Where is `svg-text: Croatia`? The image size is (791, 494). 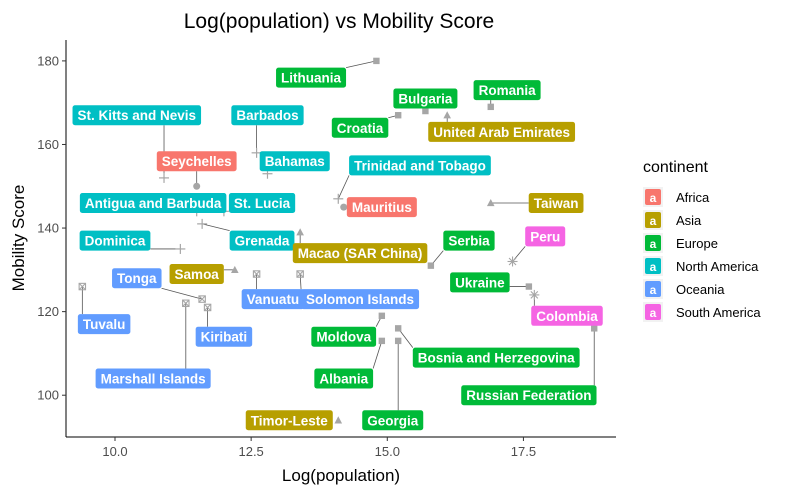
svg-text: Croatia is located at coordinates (360, 128).